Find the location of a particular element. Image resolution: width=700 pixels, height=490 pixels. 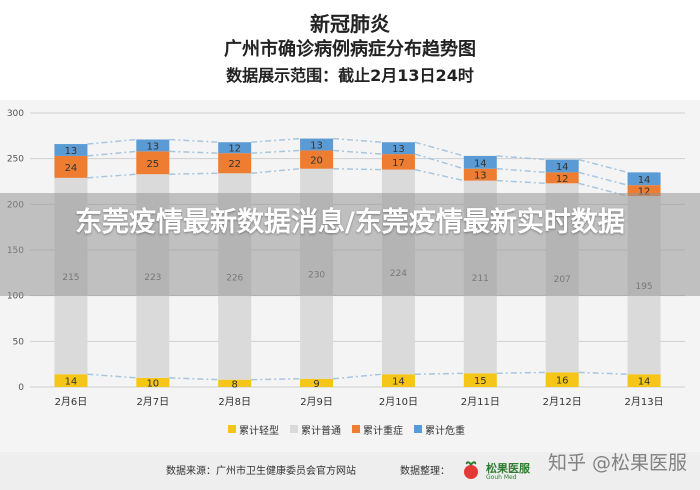

data-label: 22 is located at coordinates (234, 164).